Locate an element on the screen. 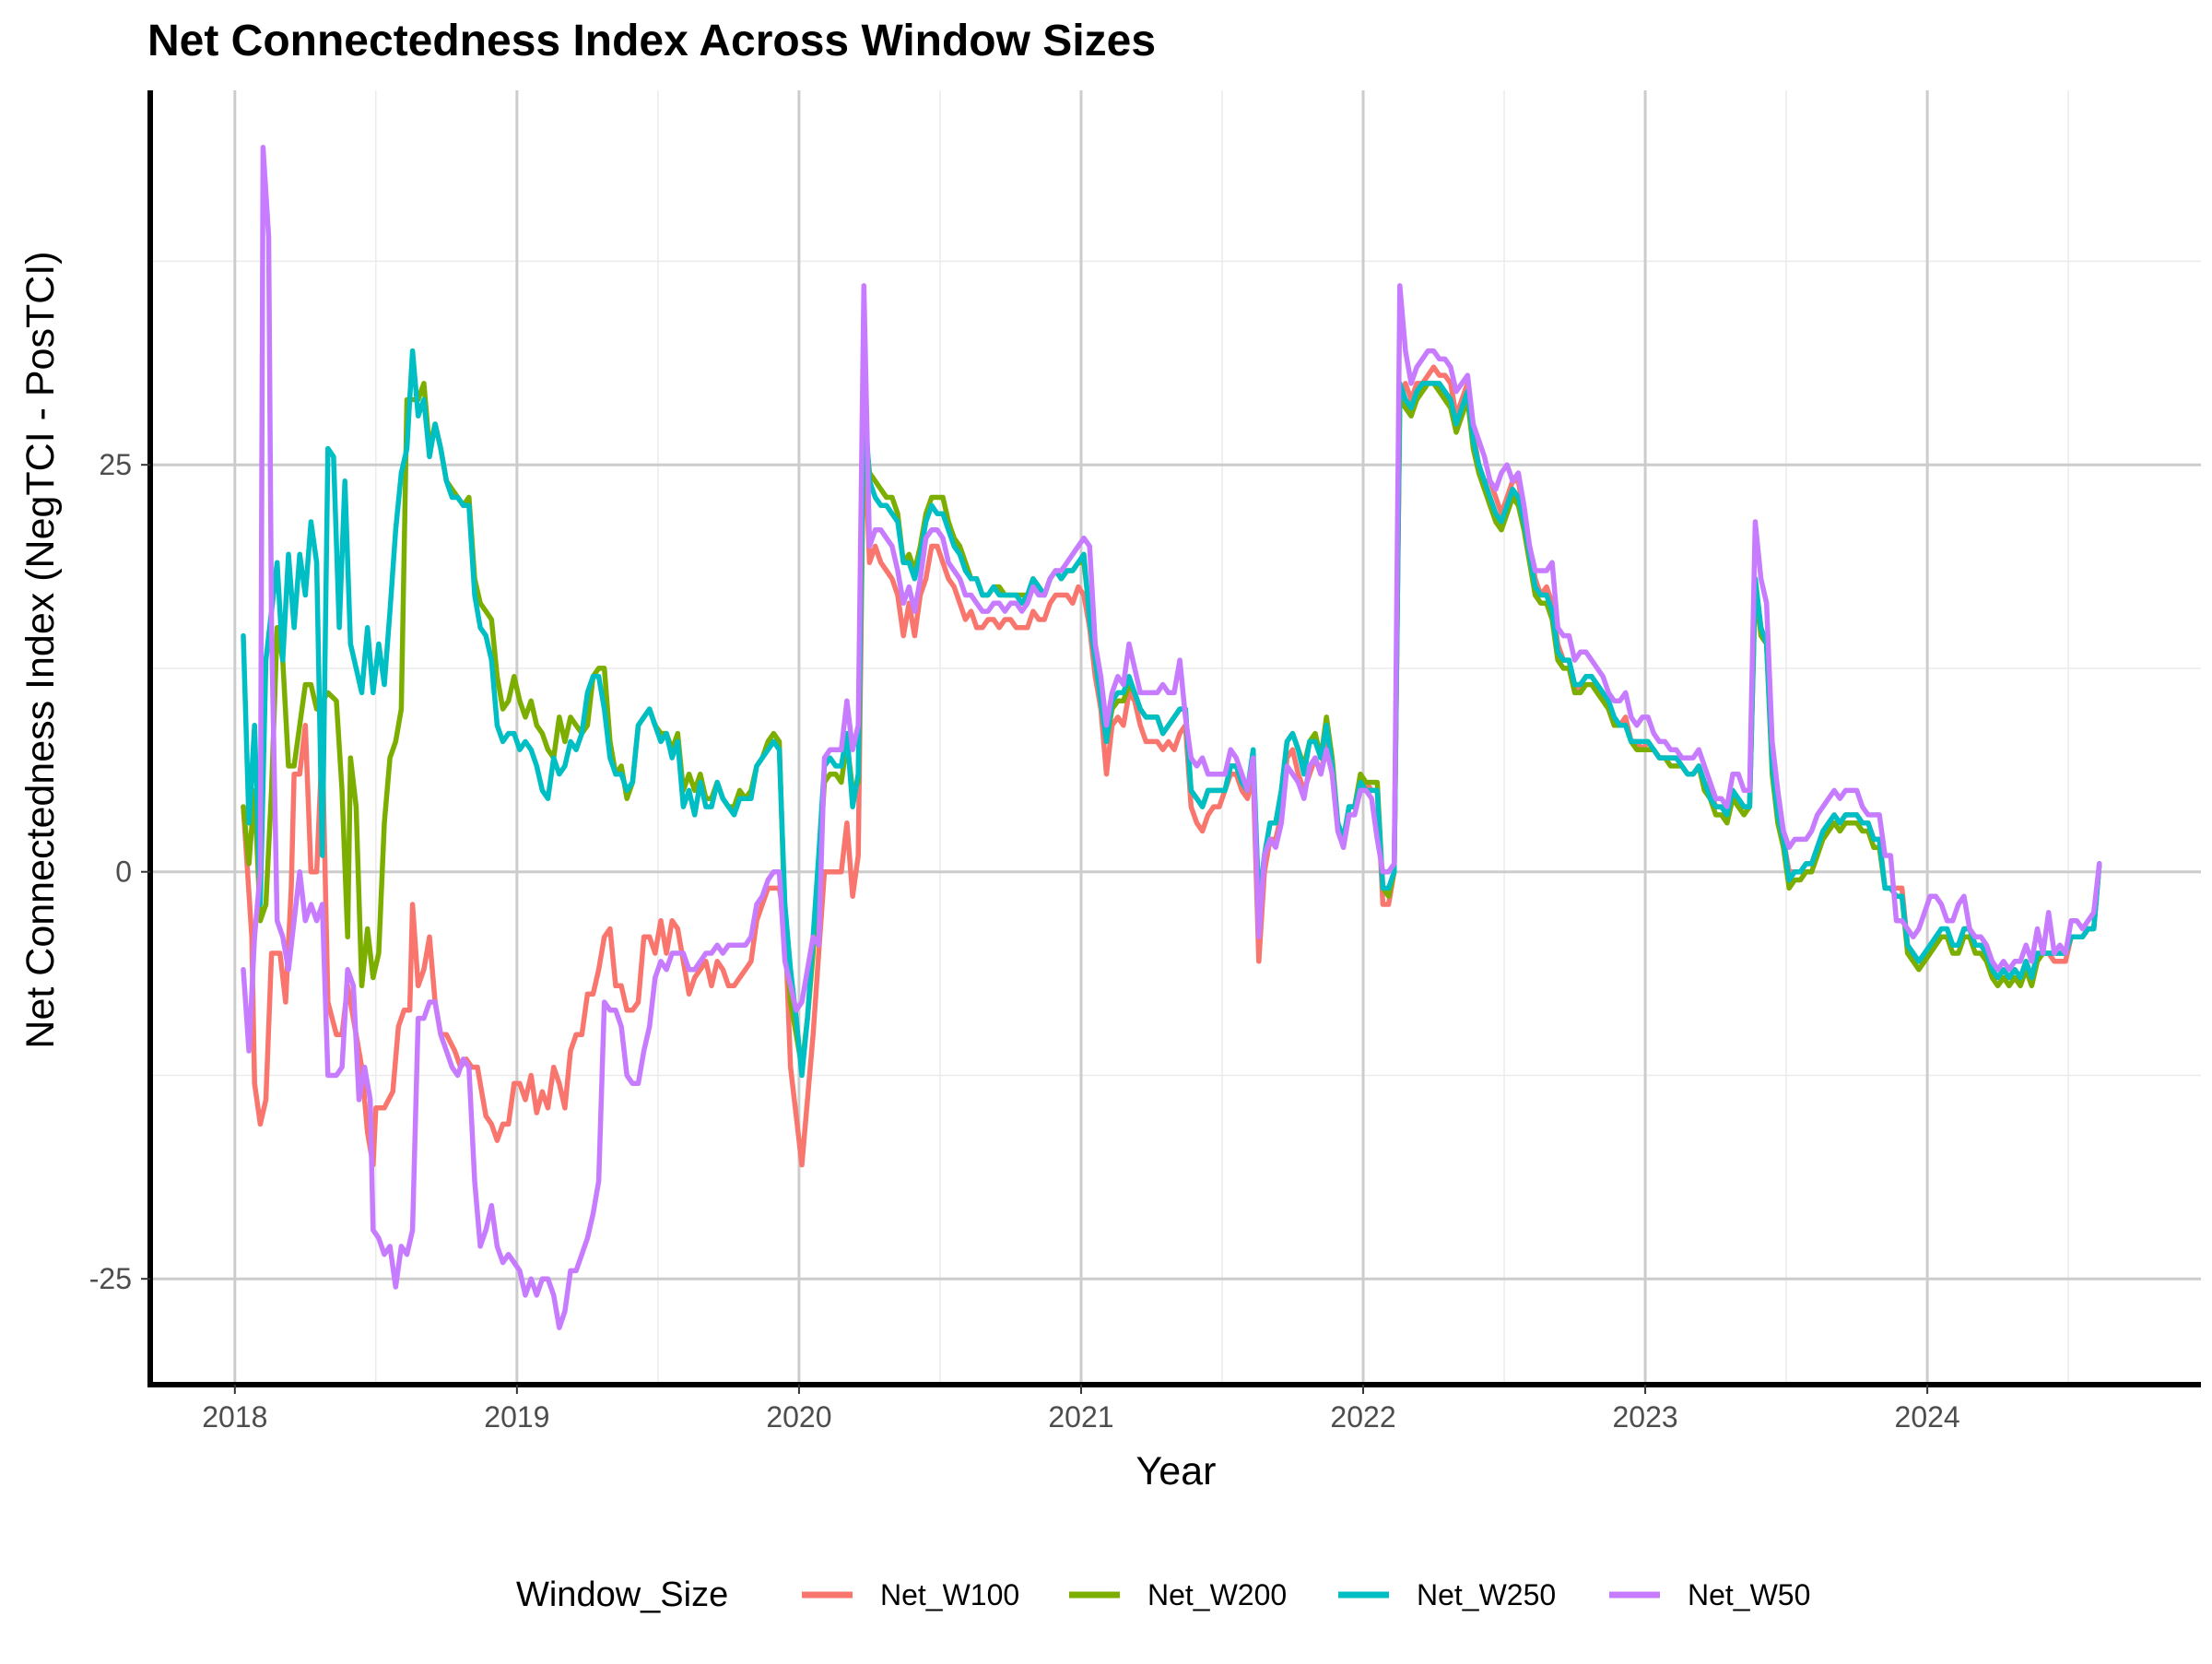 This screenshot has width=2212, height=1664. x-tick-label: 2022 is located at coordinates (1362, 1417).